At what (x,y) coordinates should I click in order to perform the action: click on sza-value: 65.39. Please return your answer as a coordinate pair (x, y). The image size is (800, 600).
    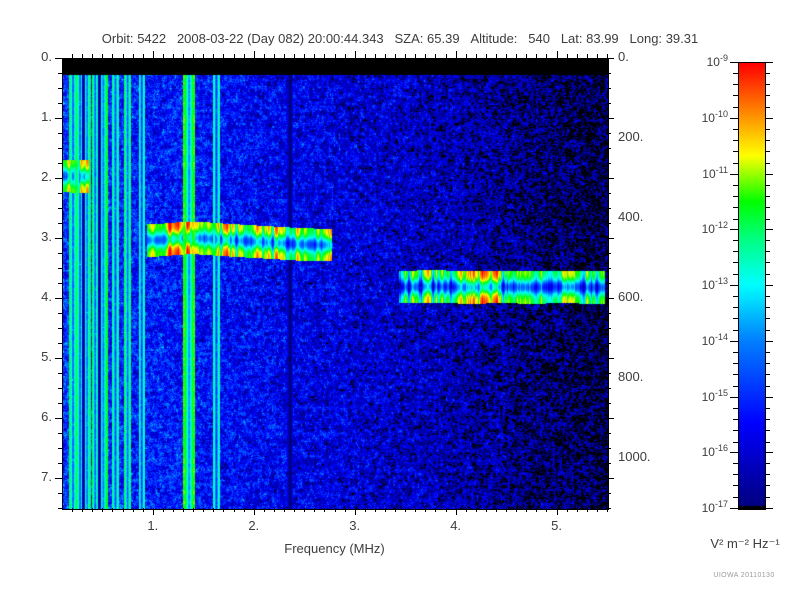
    Looking at the image, I should click on (443, 38).